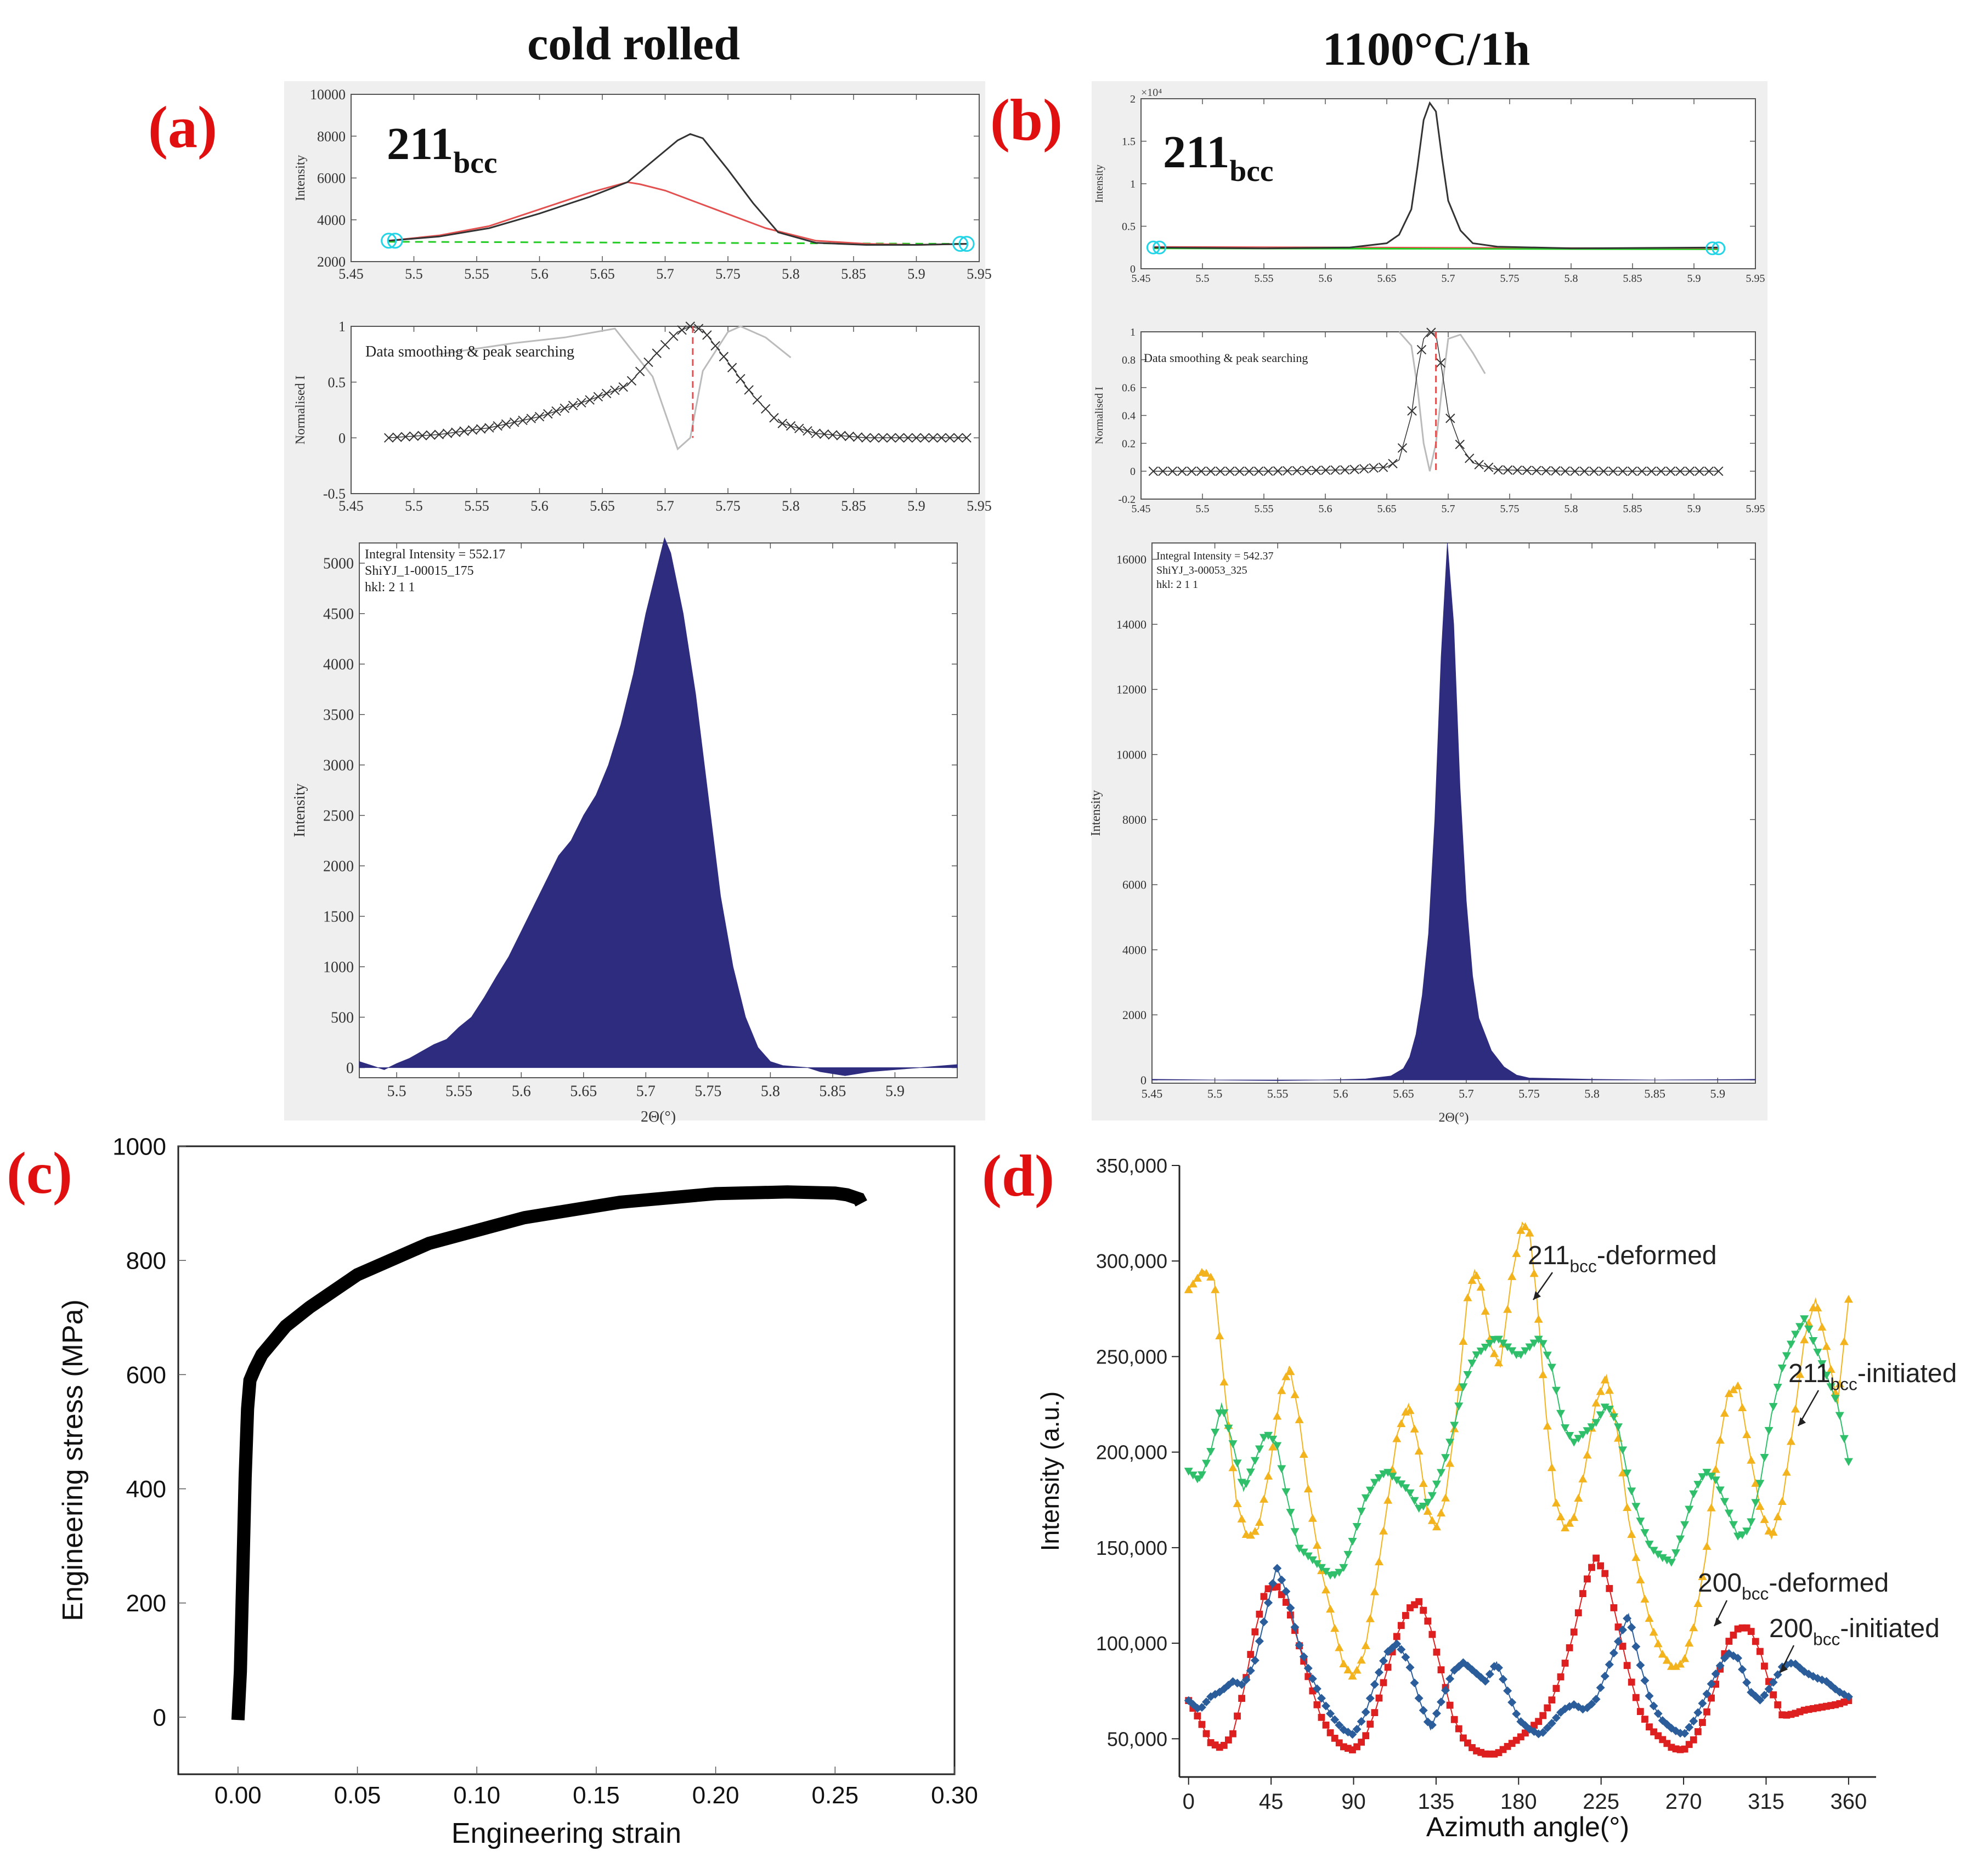 The image size is (1988, 1862). Describe the element at coordinates (300, 411) in the screenshot. I see `a-mid-ylabel: Normalised I` at that location.